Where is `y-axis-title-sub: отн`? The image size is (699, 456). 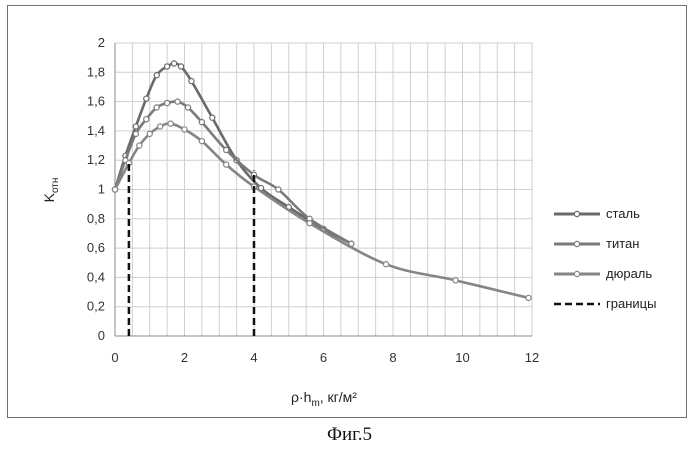
y-axis-title-sub: отн is located at coordinates (55, 185).